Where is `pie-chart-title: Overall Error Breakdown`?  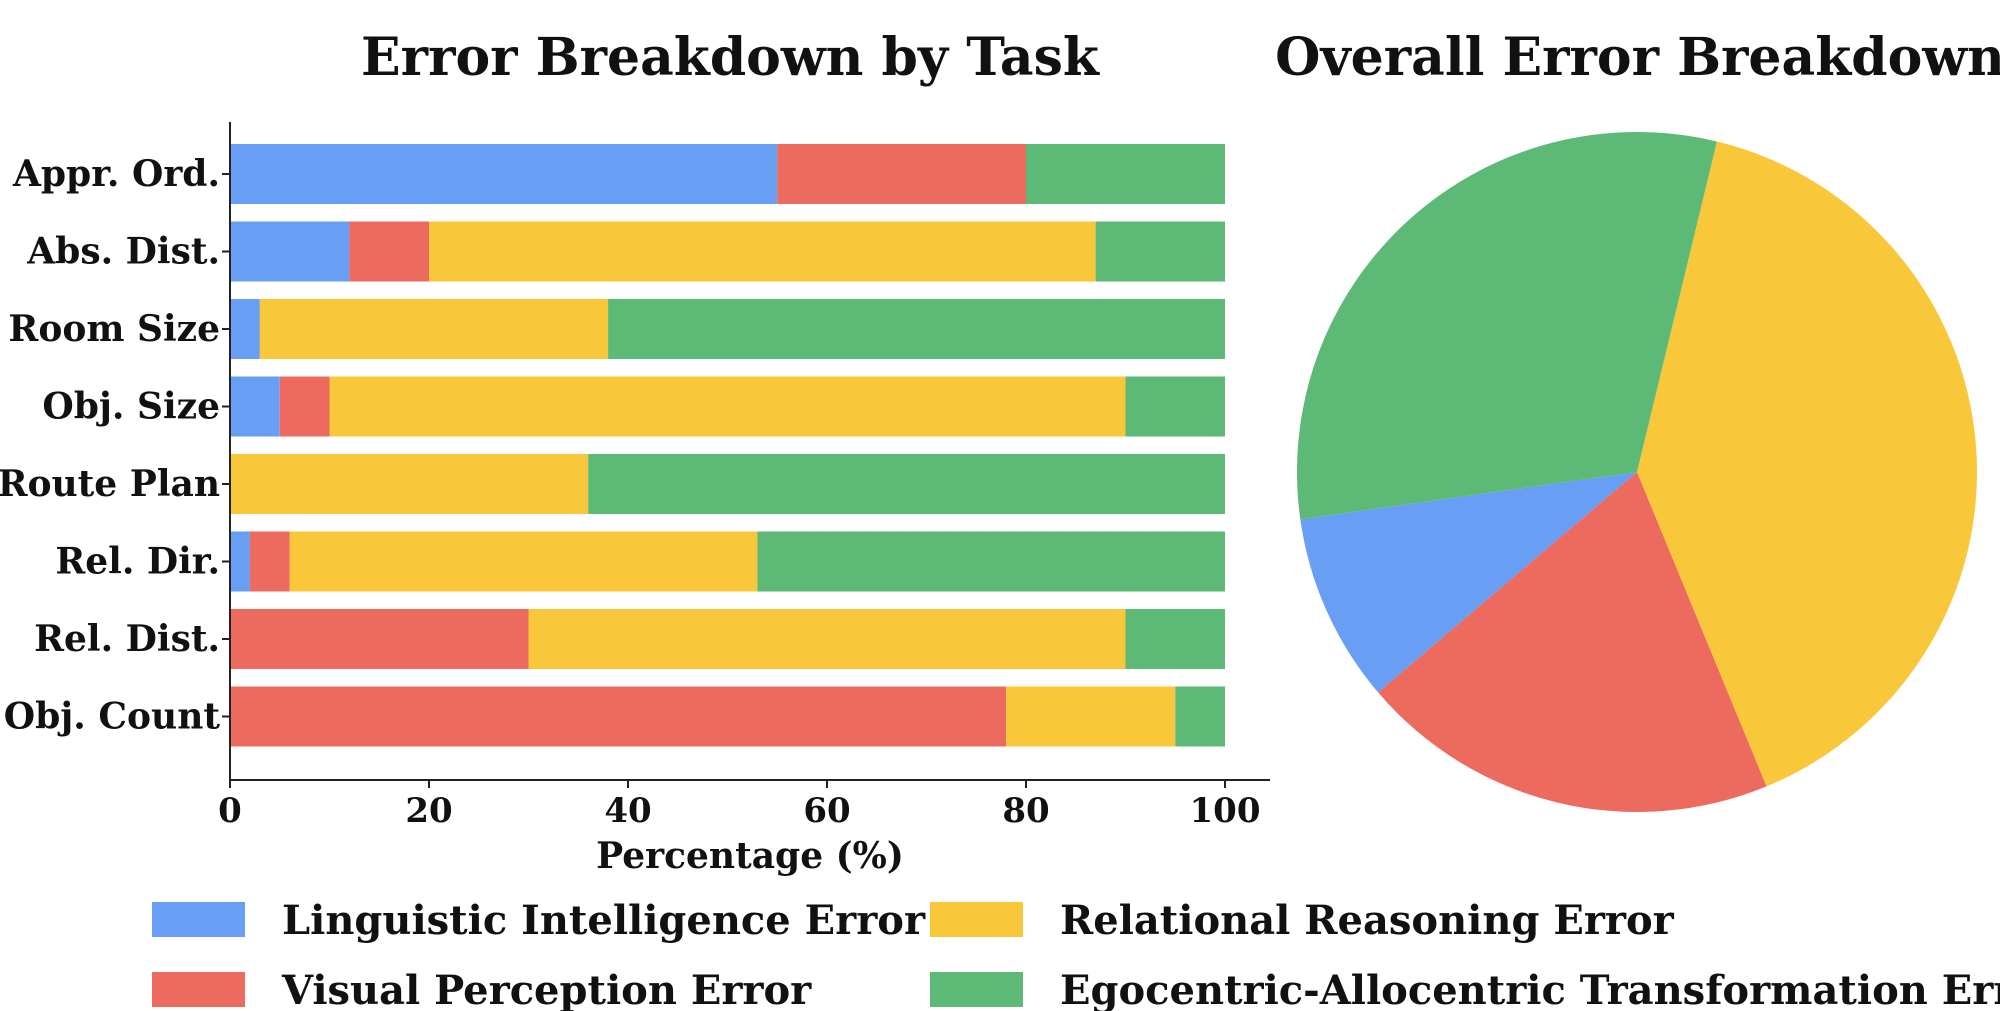 pie-chart-title: Overall Error Breakdown is located at coordinates (1637, 57).